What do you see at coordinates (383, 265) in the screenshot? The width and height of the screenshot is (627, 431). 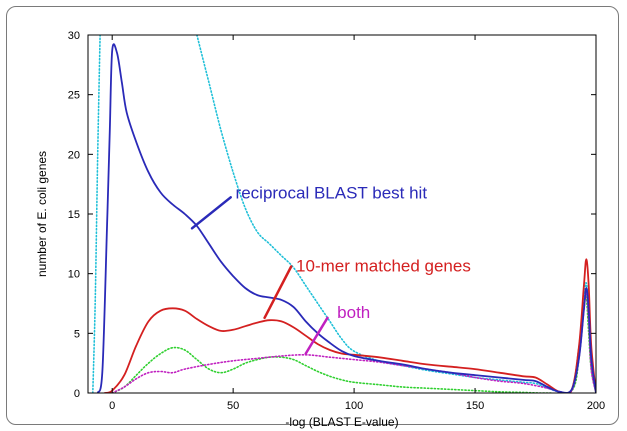 I see `annotation-label: 10-mer matched genes` at bounding box center [383, 265].